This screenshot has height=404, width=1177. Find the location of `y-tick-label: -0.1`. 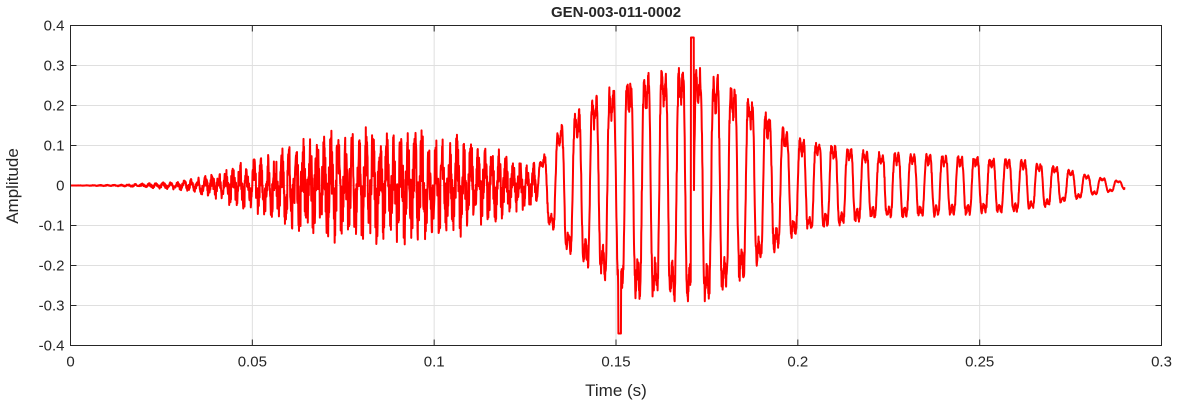

y-tick-label: -0.1 is located at coordinates (52, 226).